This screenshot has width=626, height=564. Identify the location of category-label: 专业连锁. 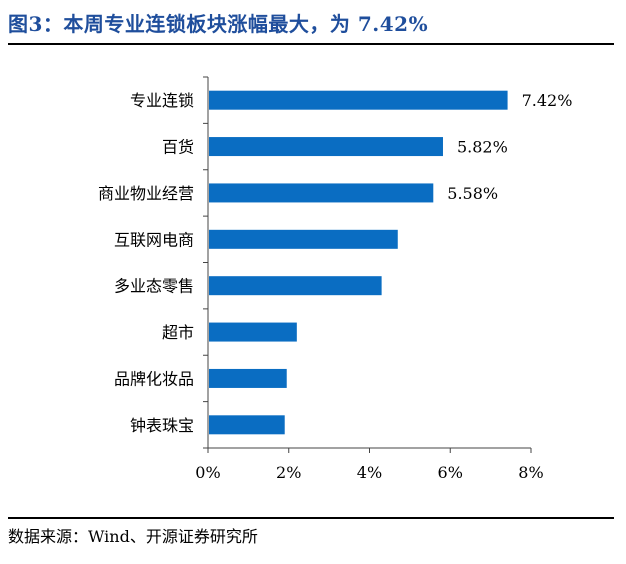
(162, 100).